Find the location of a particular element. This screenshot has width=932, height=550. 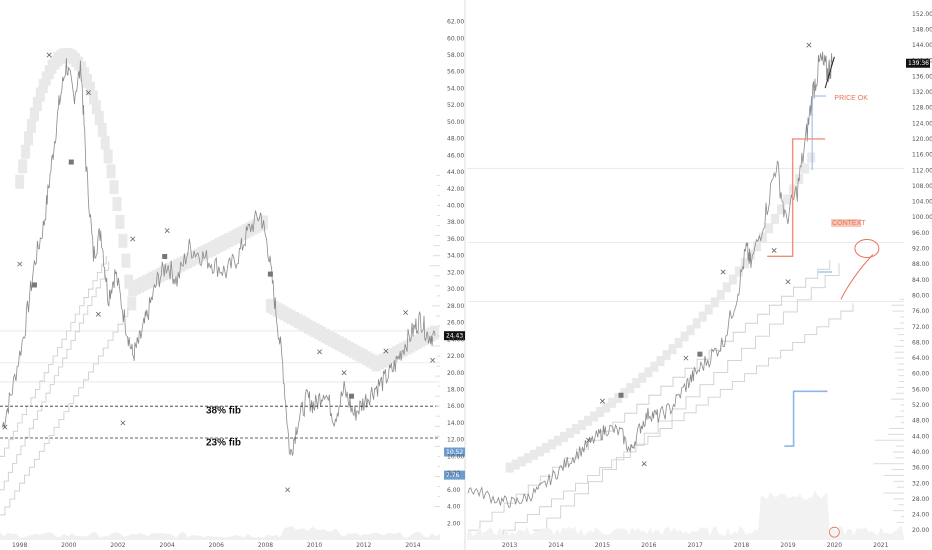

y-tick-label: 28.00 is located at coordinates (920, 499).